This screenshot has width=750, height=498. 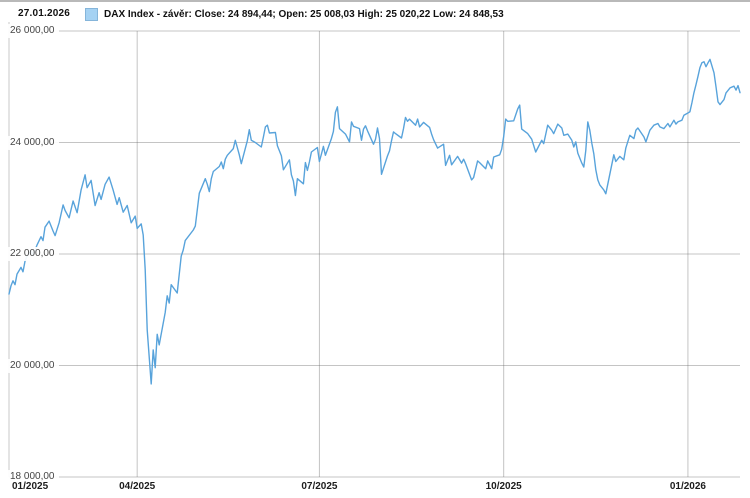 What do you see at coordinates (319, 486) in the screenshot?
I see `x-axis-label: 07/2025` at bounding box center [319, 486].